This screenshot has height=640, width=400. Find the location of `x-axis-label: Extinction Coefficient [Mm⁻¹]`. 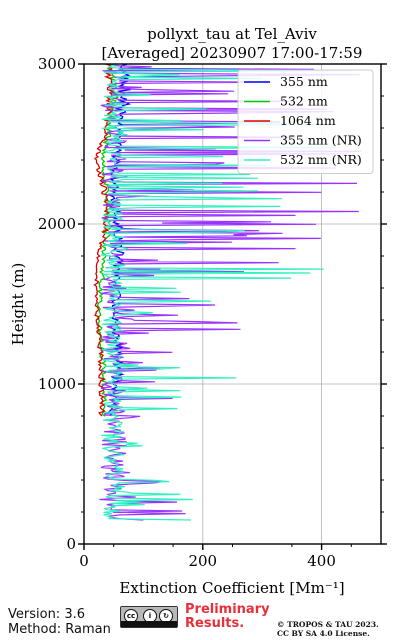

x-axis-label: Extinction Coefficient [Mm⁻¹] is located at coordinates (231, 588).